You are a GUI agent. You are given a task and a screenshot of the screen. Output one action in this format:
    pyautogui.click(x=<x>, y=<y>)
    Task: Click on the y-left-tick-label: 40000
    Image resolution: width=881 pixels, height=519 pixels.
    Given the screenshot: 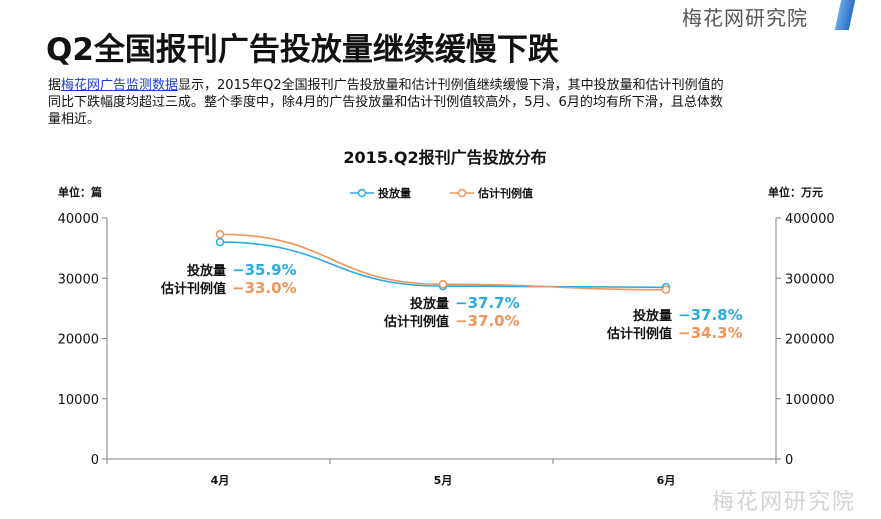 What is the action you would take?
    pyautogui.click(x=78, y=219)
    